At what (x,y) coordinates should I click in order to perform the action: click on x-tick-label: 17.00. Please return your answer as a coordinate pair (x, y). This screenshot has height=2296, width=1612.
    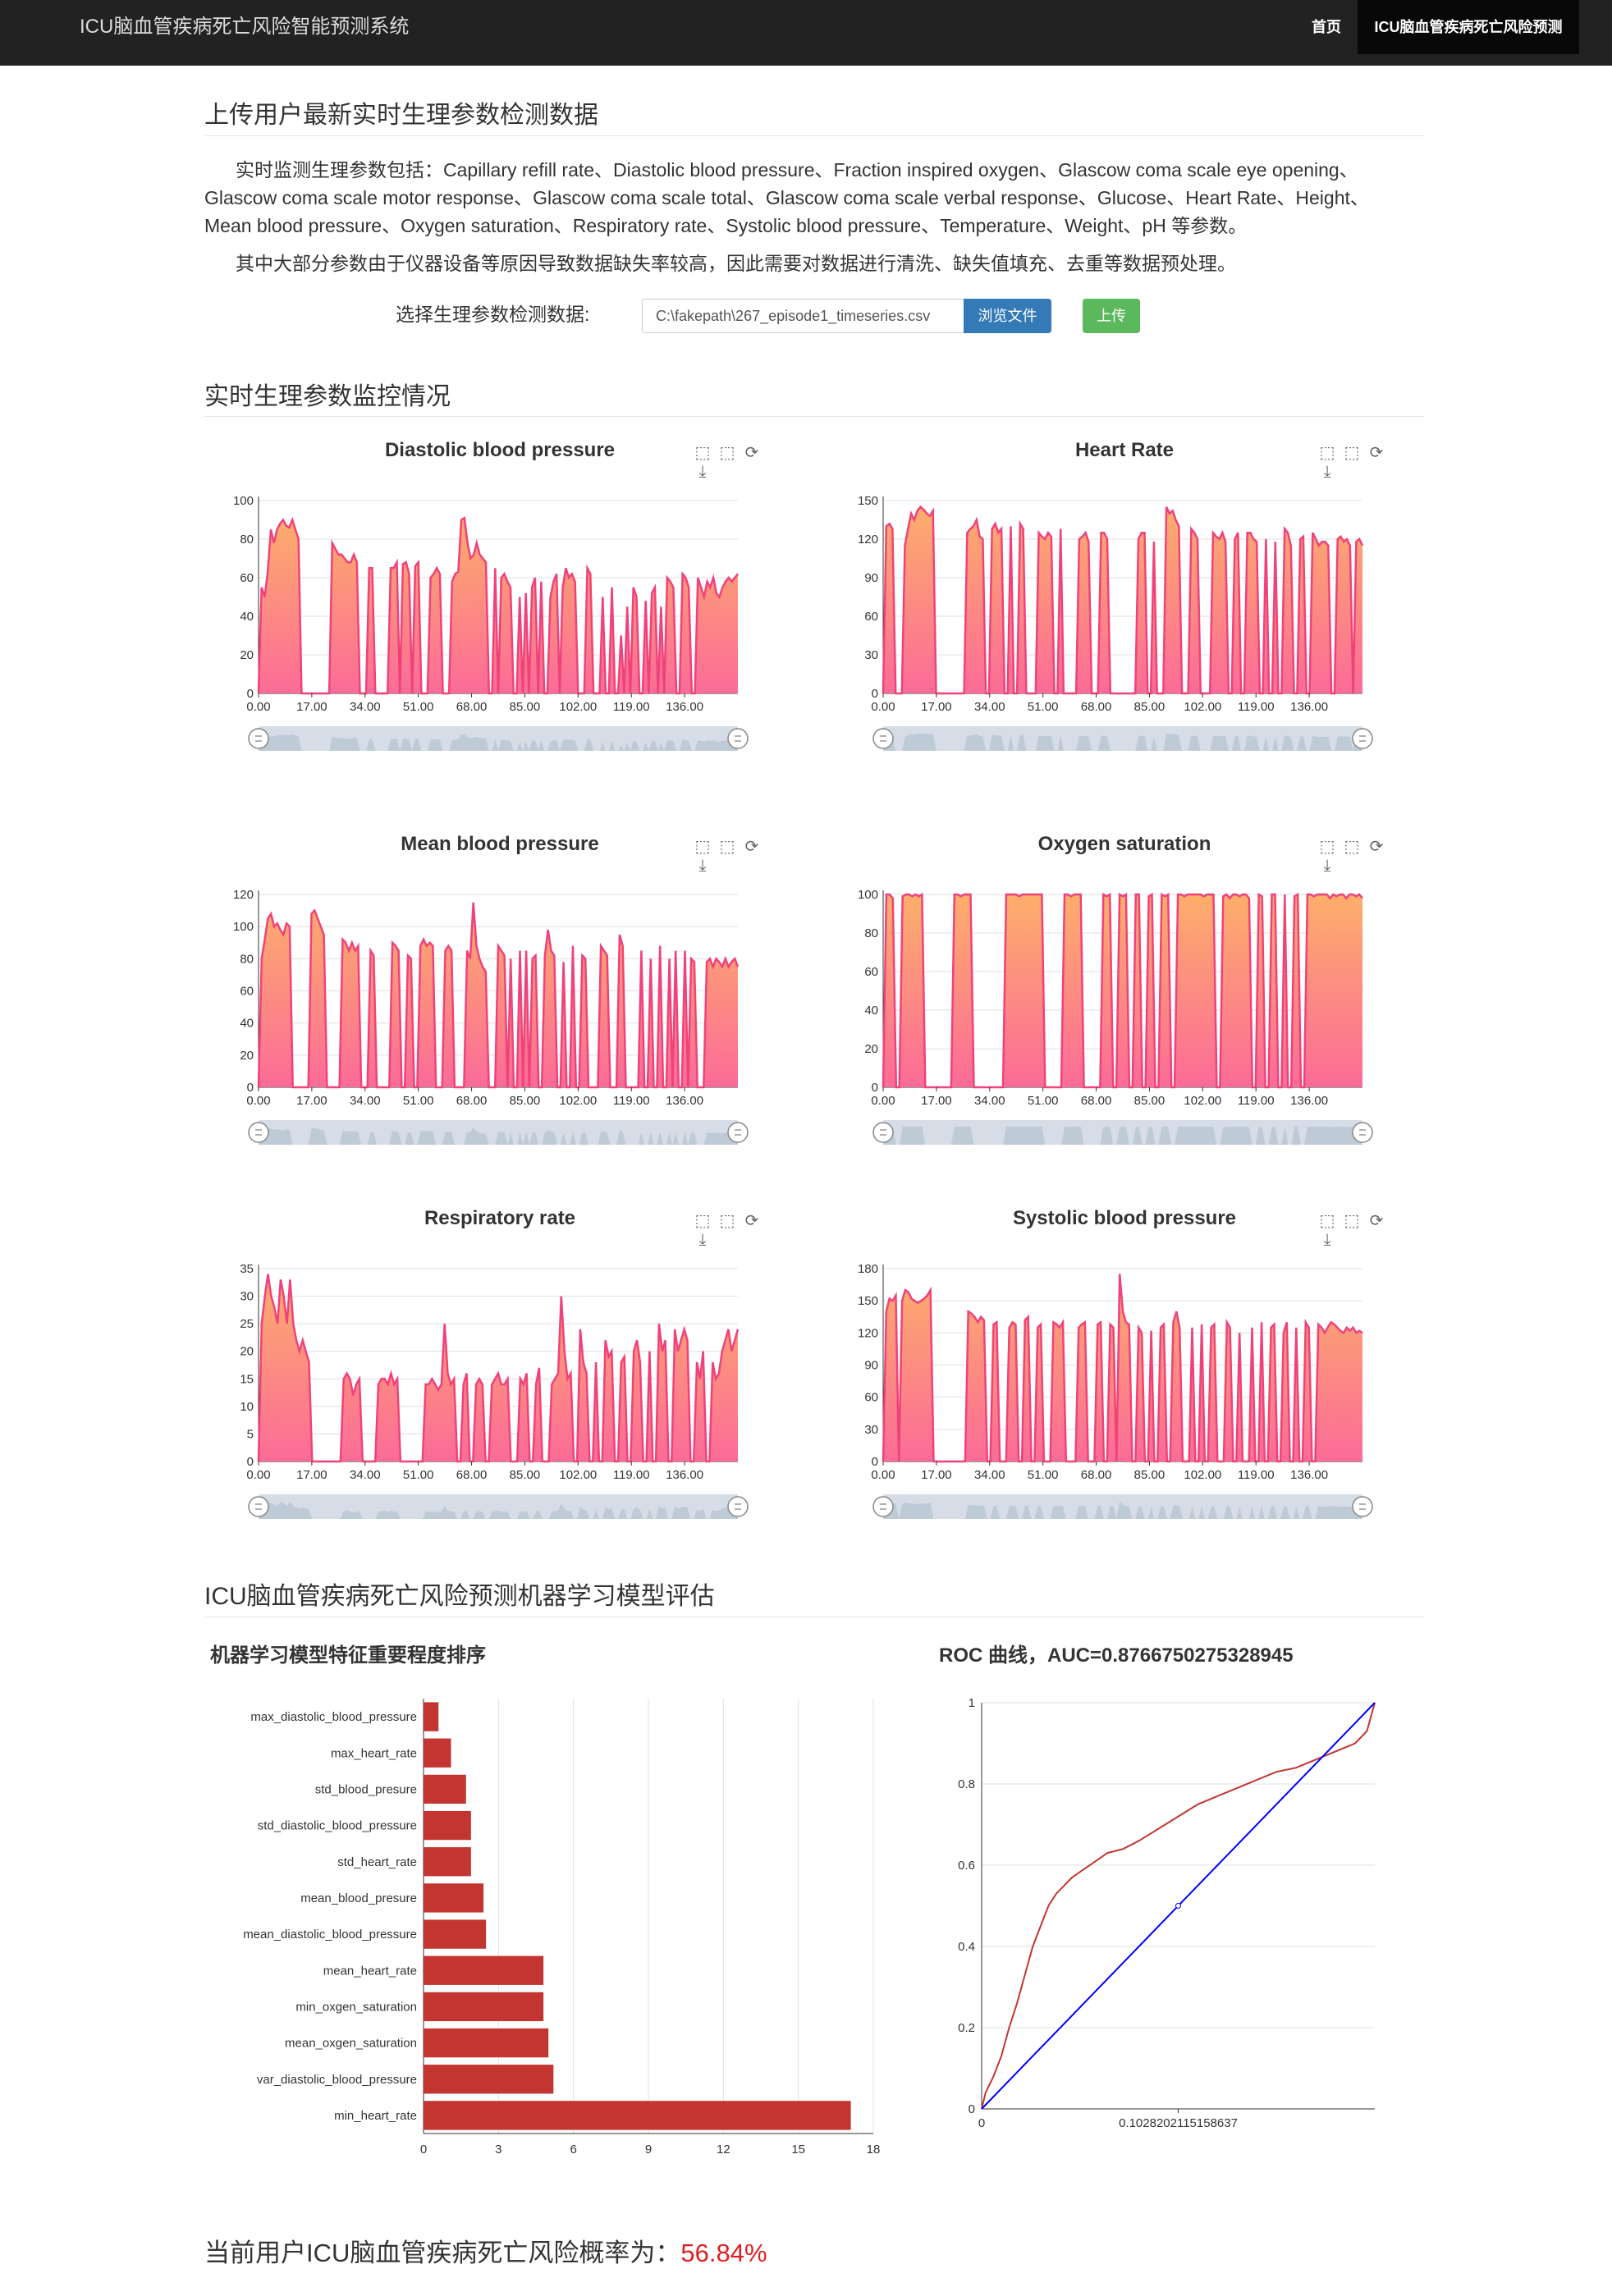
    Looking at the image, I should click on (311, 707).